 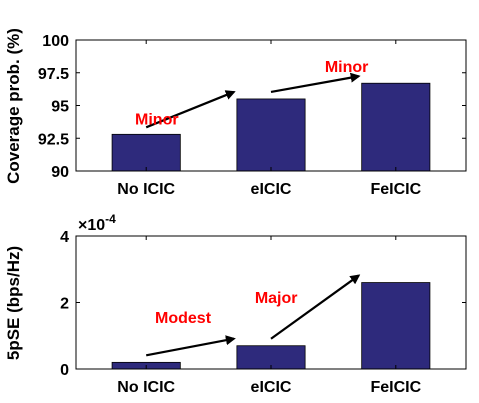 What do you see at coordinates (53, 74) in the screenshot?
I see `coverage-ytick-label: 97.5` at bounding box center [53, 74].